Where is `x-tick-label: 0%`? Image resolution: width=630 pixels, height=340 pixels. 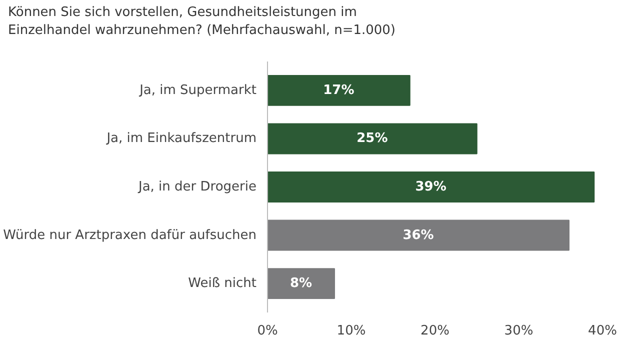
x-tick-label: 0% is located at coordinates (267, 331).